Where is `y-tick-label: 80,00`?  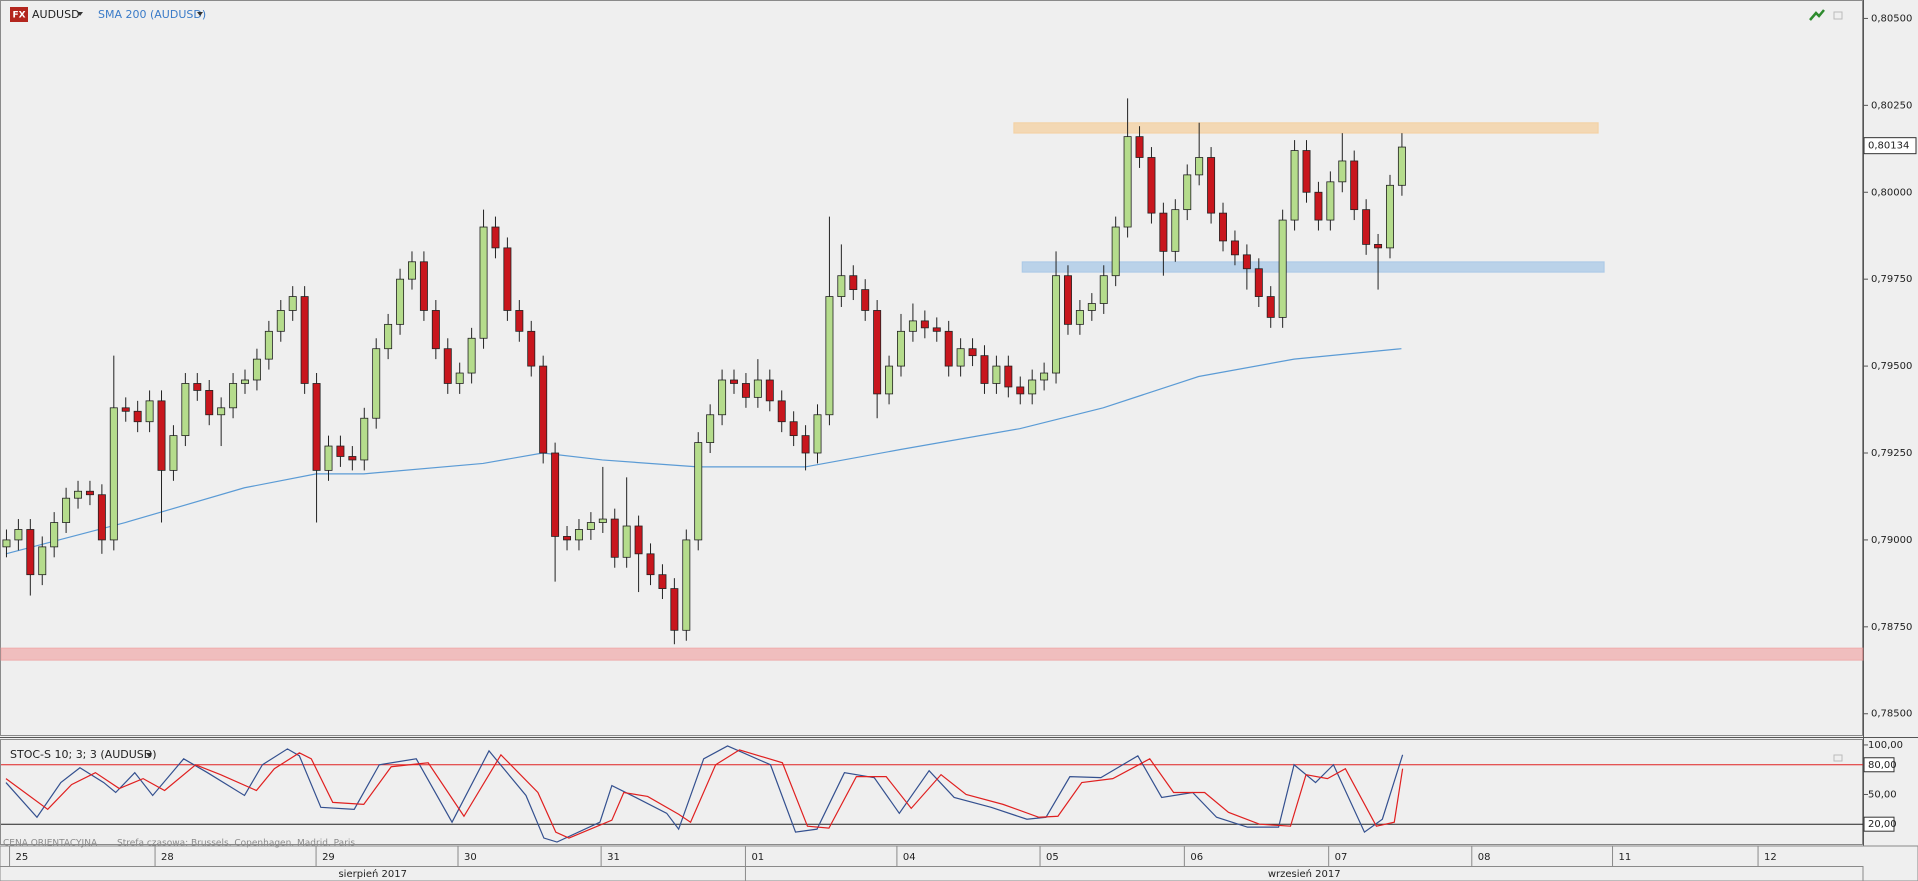 y-tick-label: 80,00 is located at coordinates (1882, 765).